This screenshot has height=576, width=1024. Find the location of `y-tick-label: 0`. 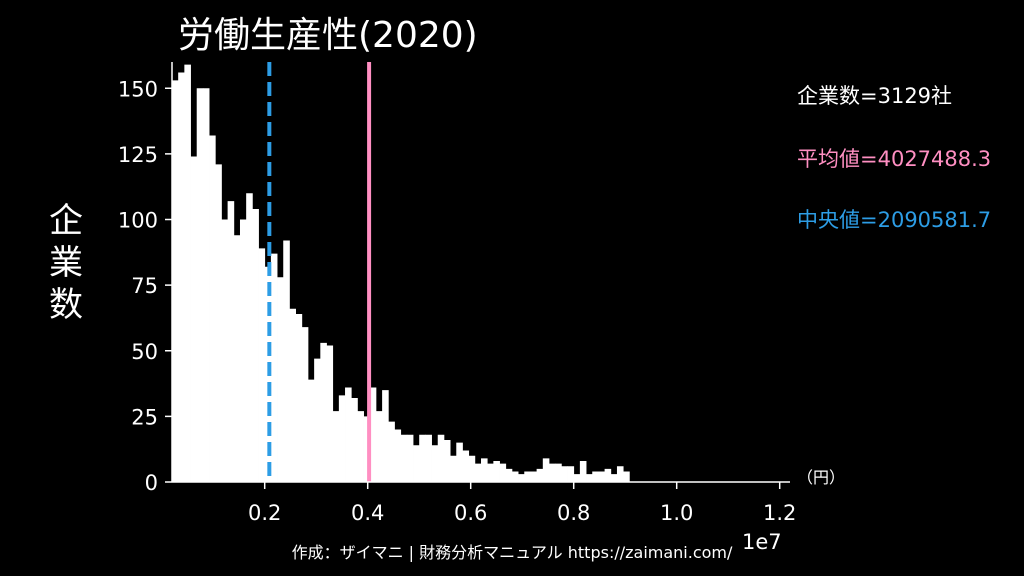

y-tick-label: 0 is located at coordinates (151, 483).